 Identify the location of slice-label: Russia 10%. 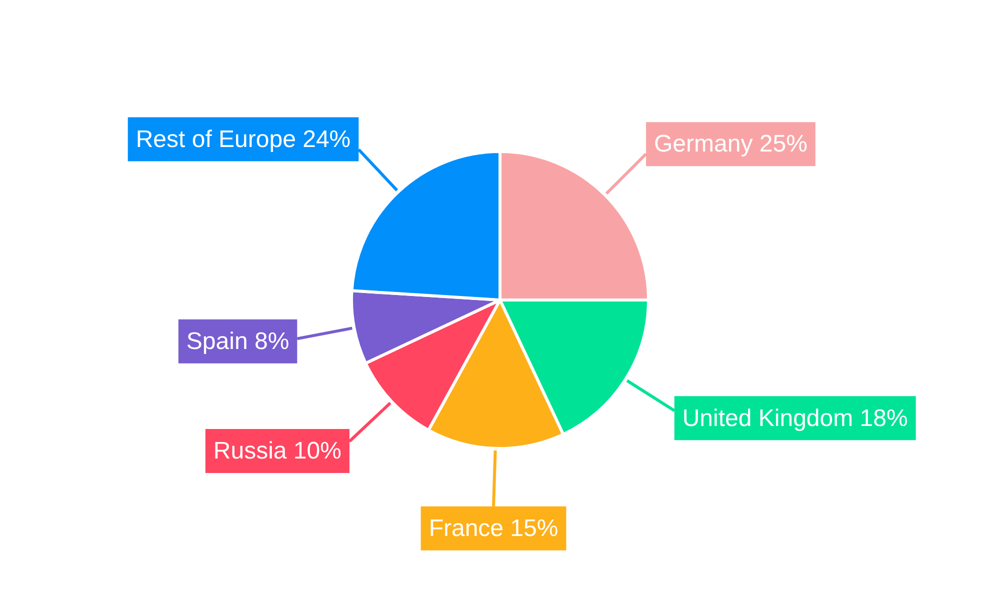
(277, 451).